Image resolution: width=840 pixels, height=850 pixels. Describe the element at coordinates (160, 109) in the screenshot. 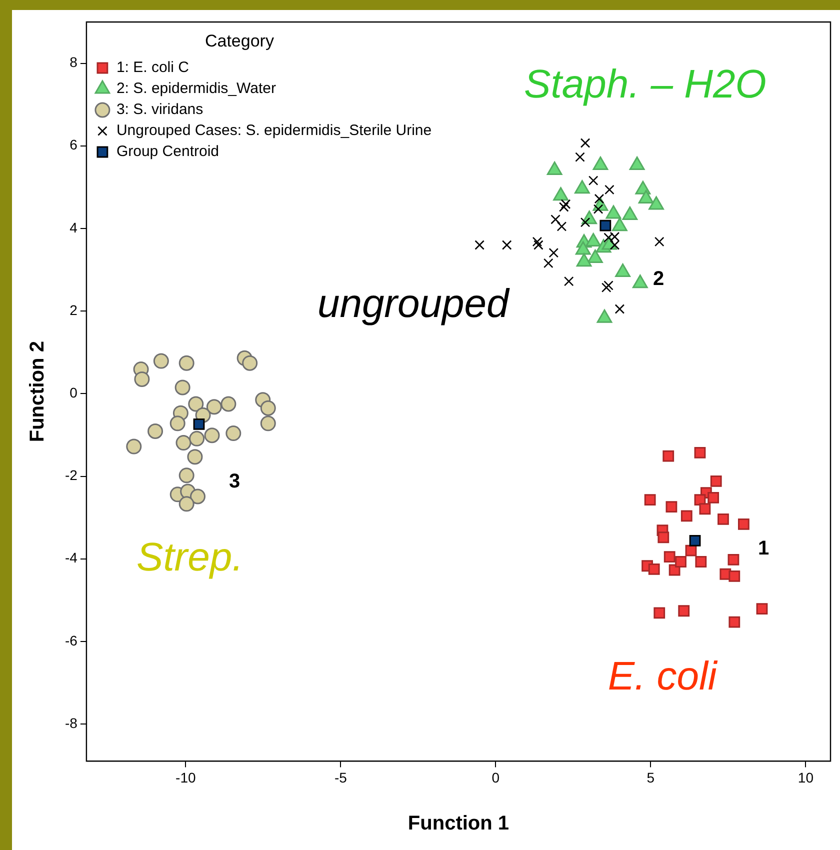

I see `legend-label: 3: S. viridans` at that location.